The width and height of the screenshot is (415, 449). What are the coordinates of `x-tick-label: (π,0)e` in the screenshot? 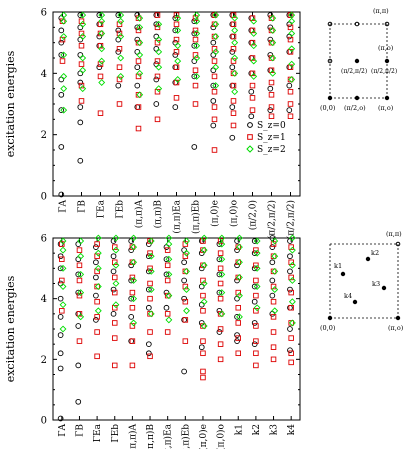 It's located at (215, 213).